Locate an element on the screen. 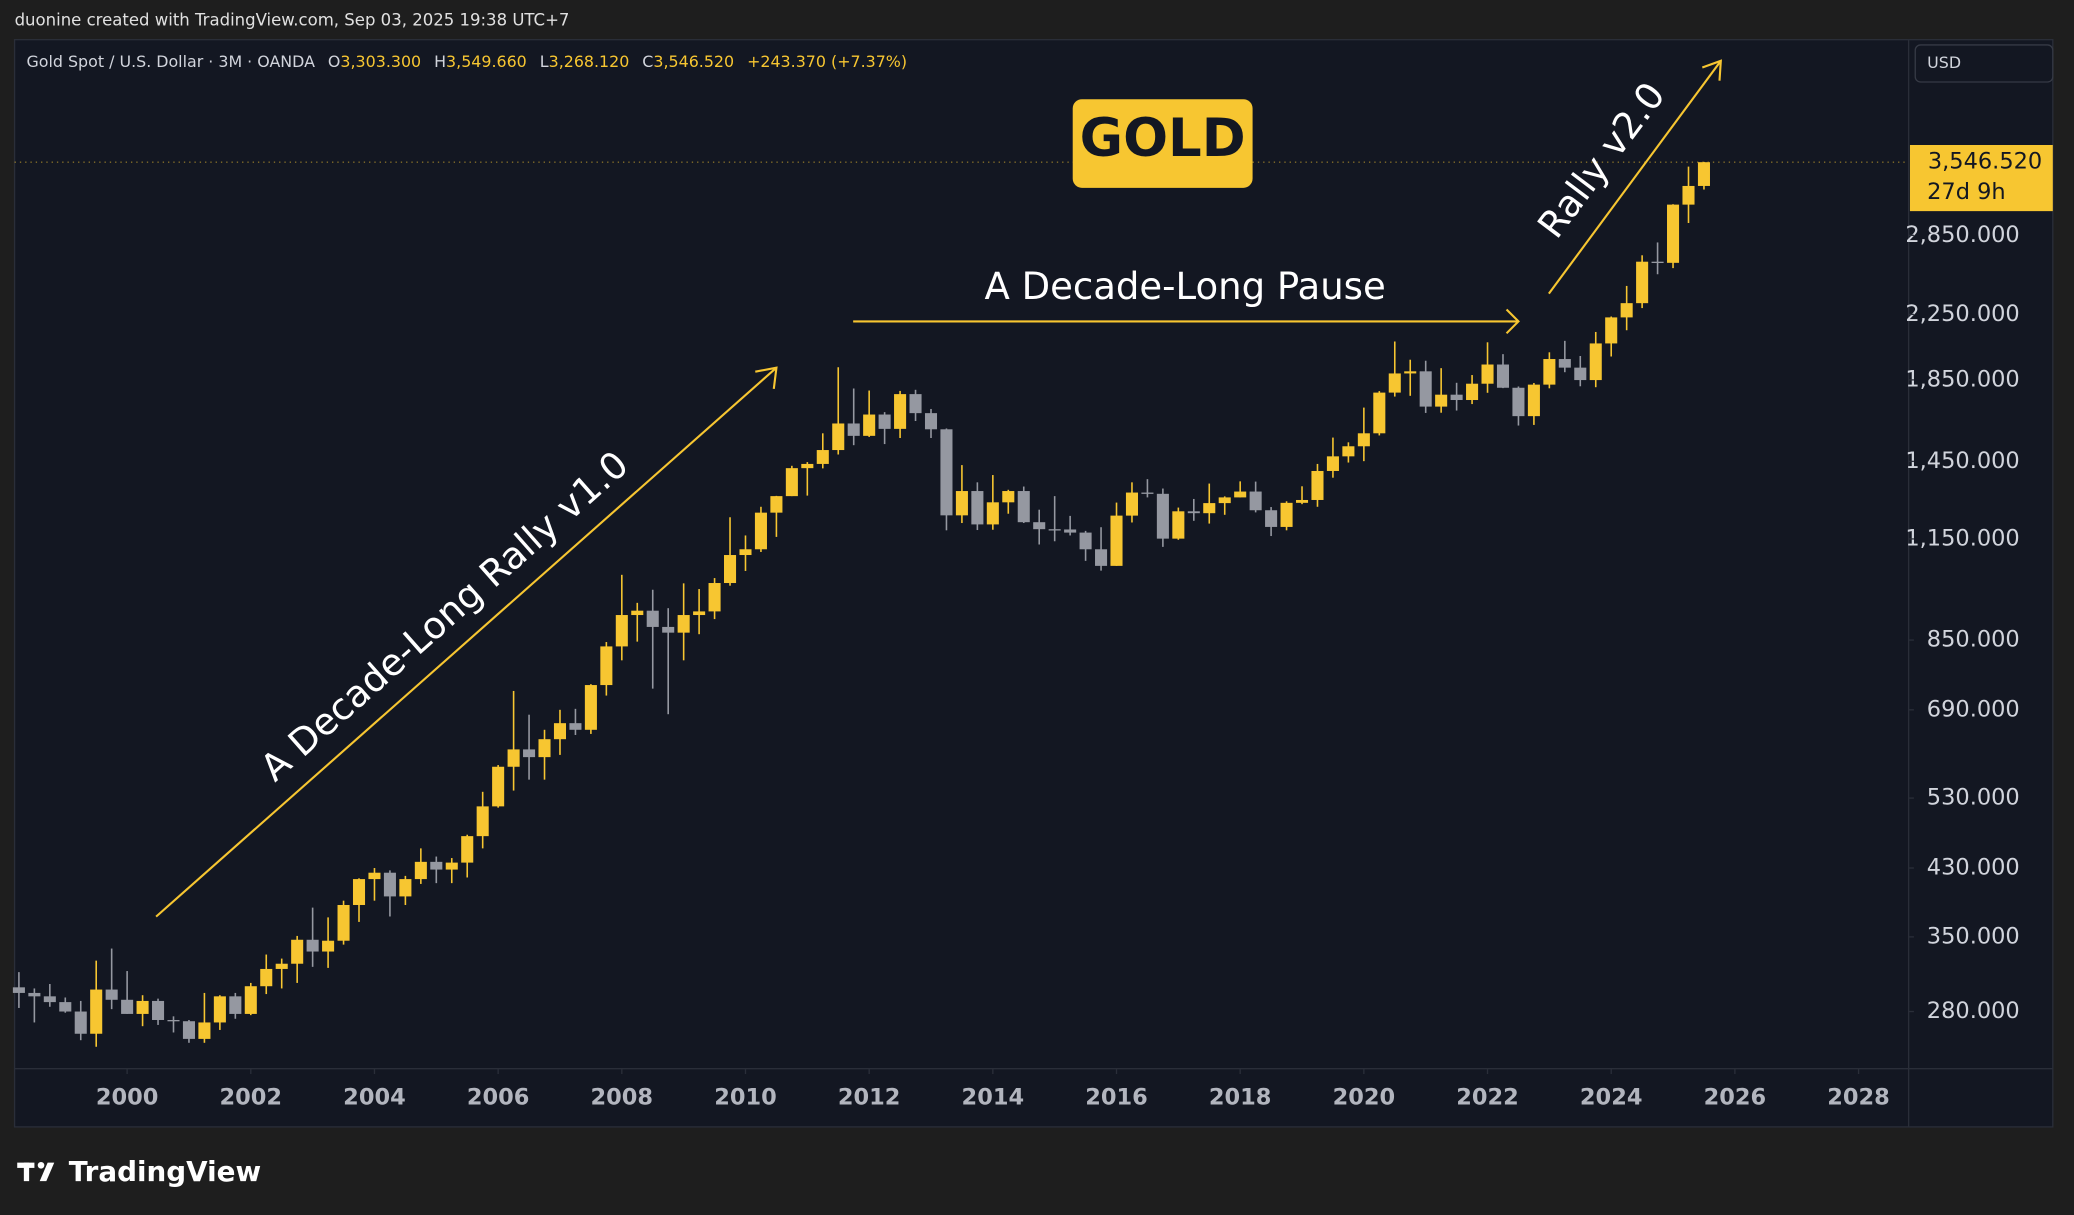 This screenshot has height=1215, width=2074. currency-button is located at coordinates (1984, 63).